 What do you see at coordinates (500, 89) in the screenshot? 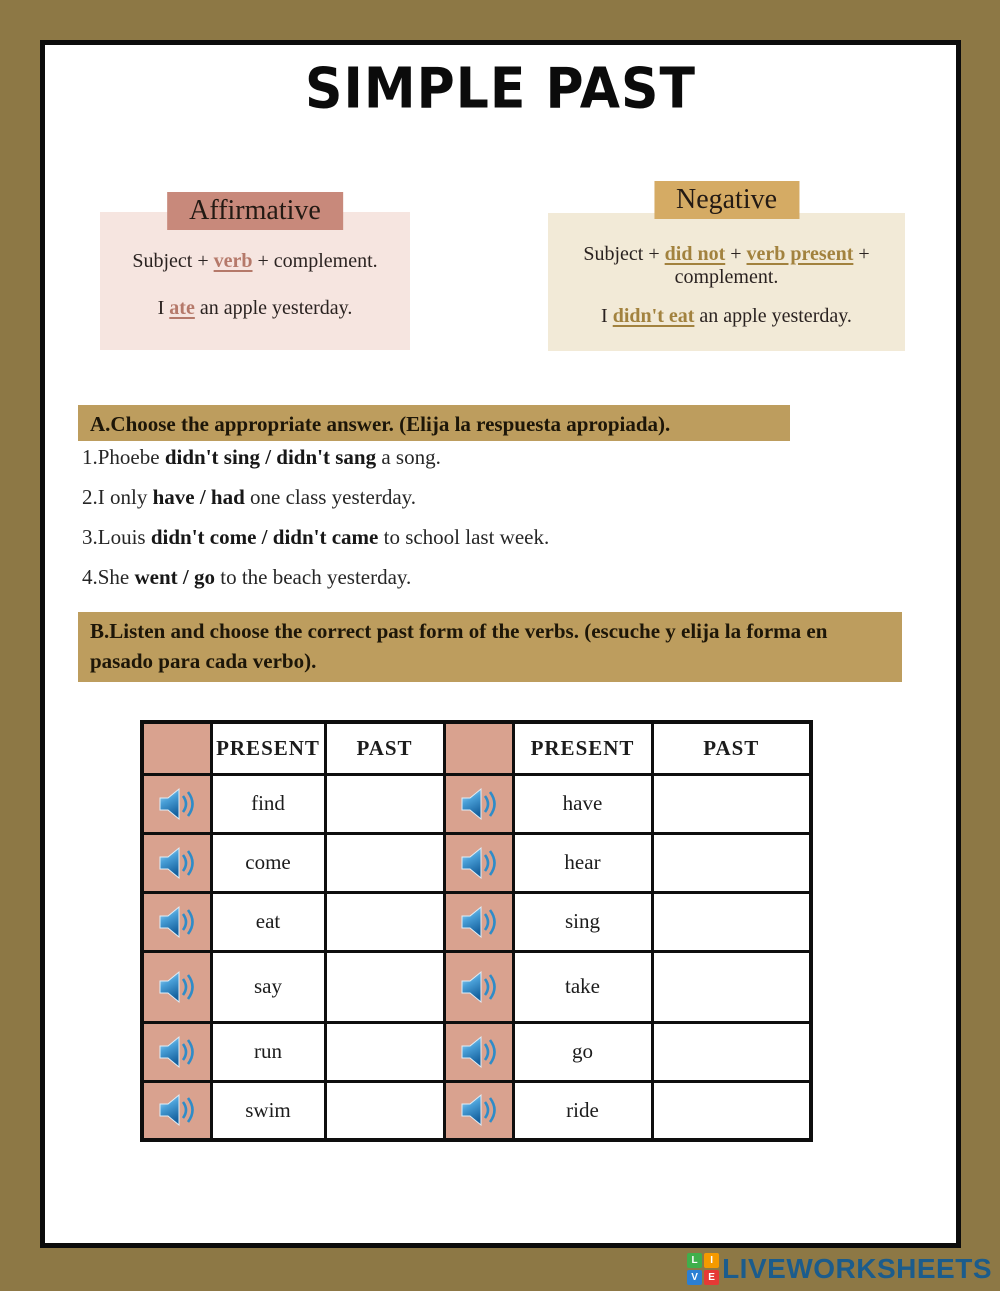
I see `page-title: SIMPLE PAST` at bounding box center [500, 89].